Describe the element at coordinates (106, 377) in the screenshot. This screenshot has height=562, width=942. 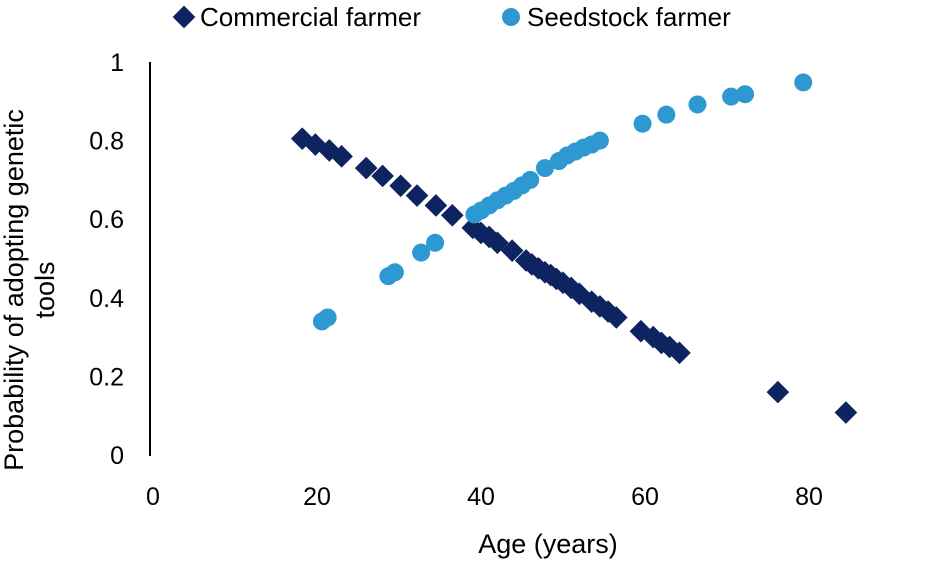
I see `y-tick-label: 0.2` at that location.